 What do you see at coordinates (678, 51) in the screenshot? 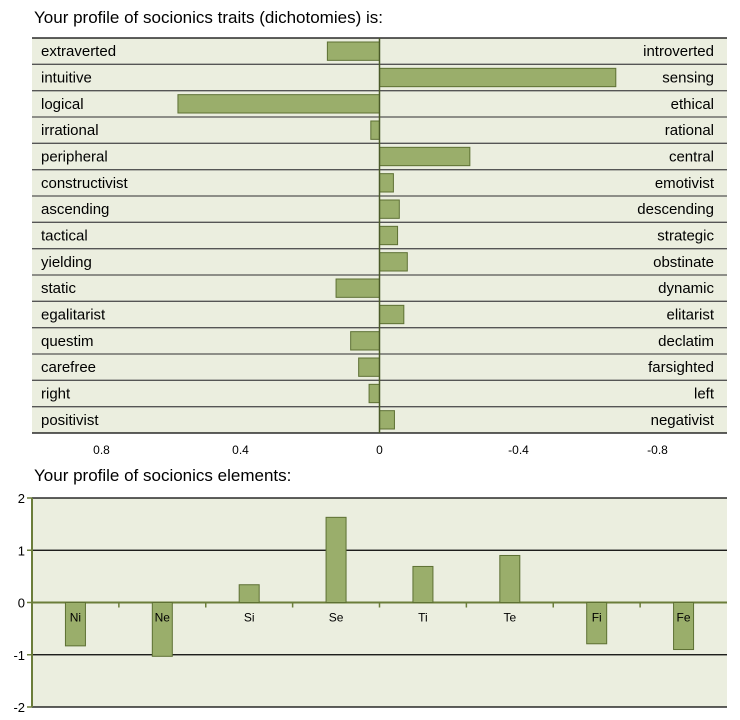
I see `trait-right-label: introverted` at bounding box center [678, 51].